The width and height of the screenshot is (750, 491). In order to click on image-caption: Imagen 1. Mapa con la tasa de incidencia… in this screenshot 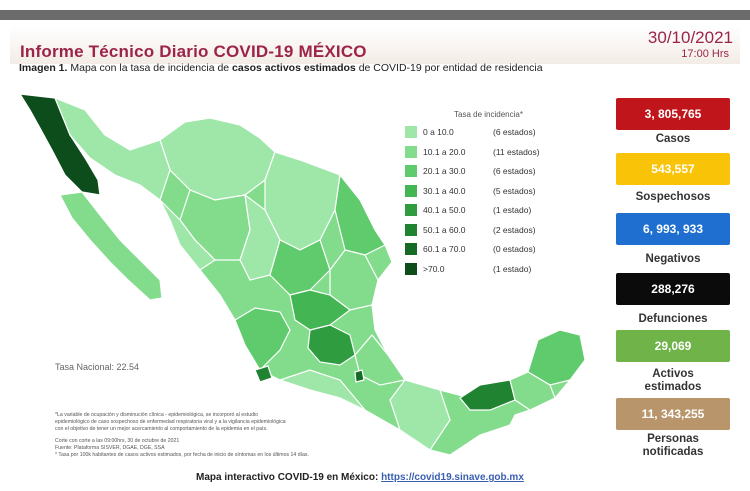, I will do `click(281, 68)`.